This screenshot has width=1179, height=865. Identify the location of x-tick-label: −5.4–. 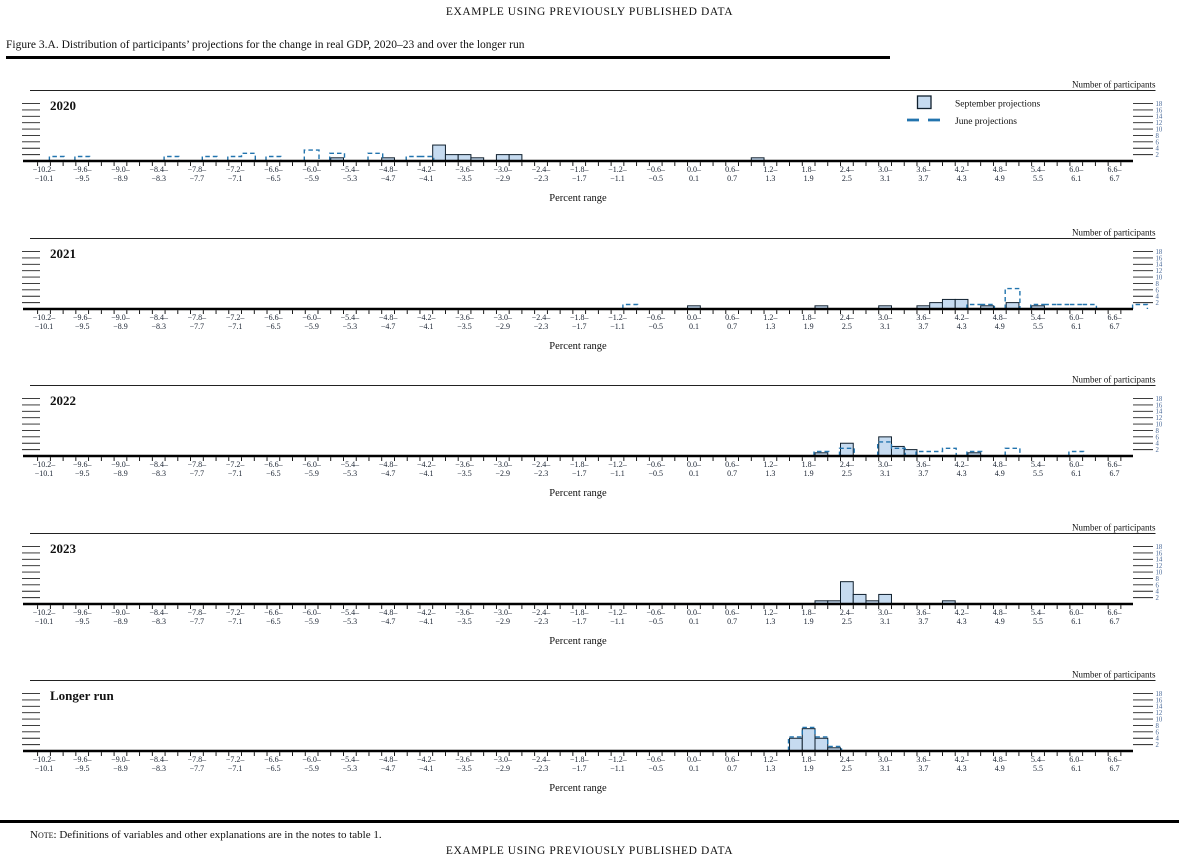
(351, 759).